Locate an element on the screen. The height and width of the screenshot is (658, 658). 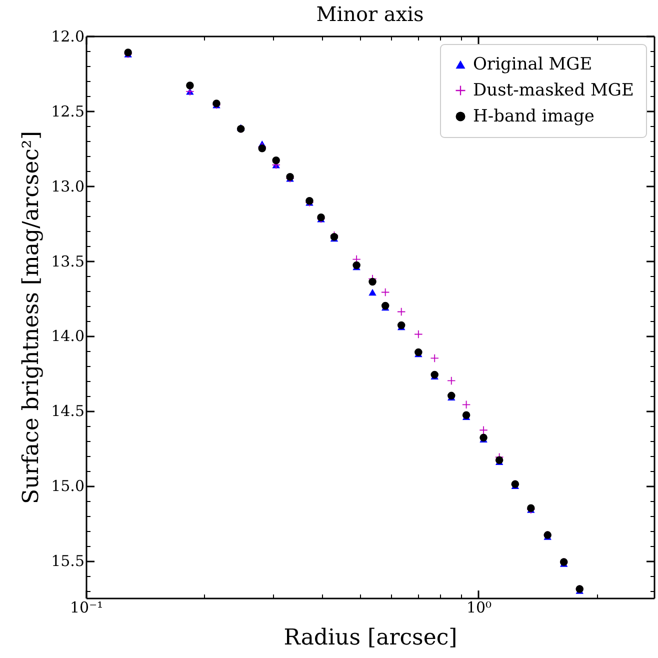
legend-label: Dust-masked MGE is located at coordinates (553, 90).